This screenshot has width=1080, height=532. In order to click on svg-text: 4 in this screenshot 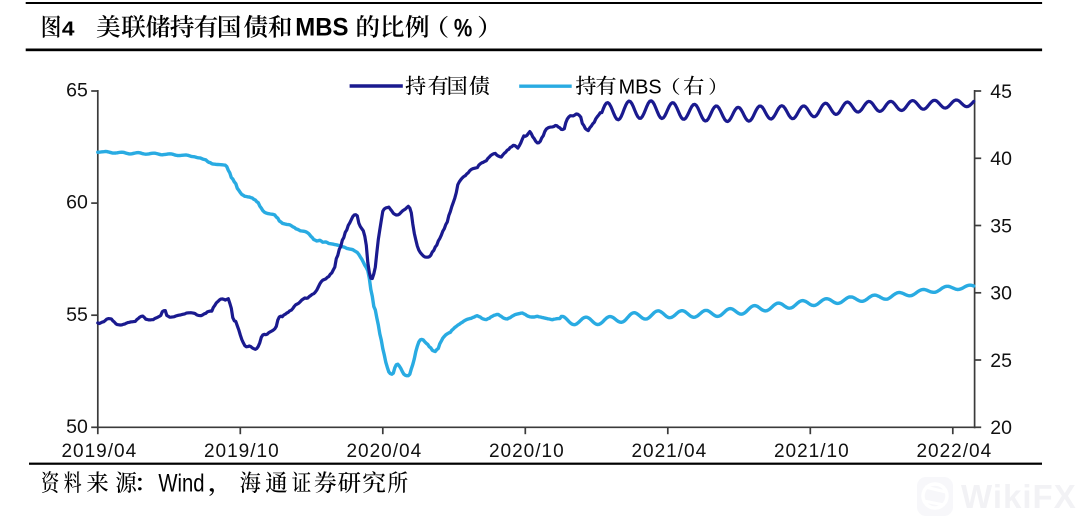, I will do `click(68, 30)`.